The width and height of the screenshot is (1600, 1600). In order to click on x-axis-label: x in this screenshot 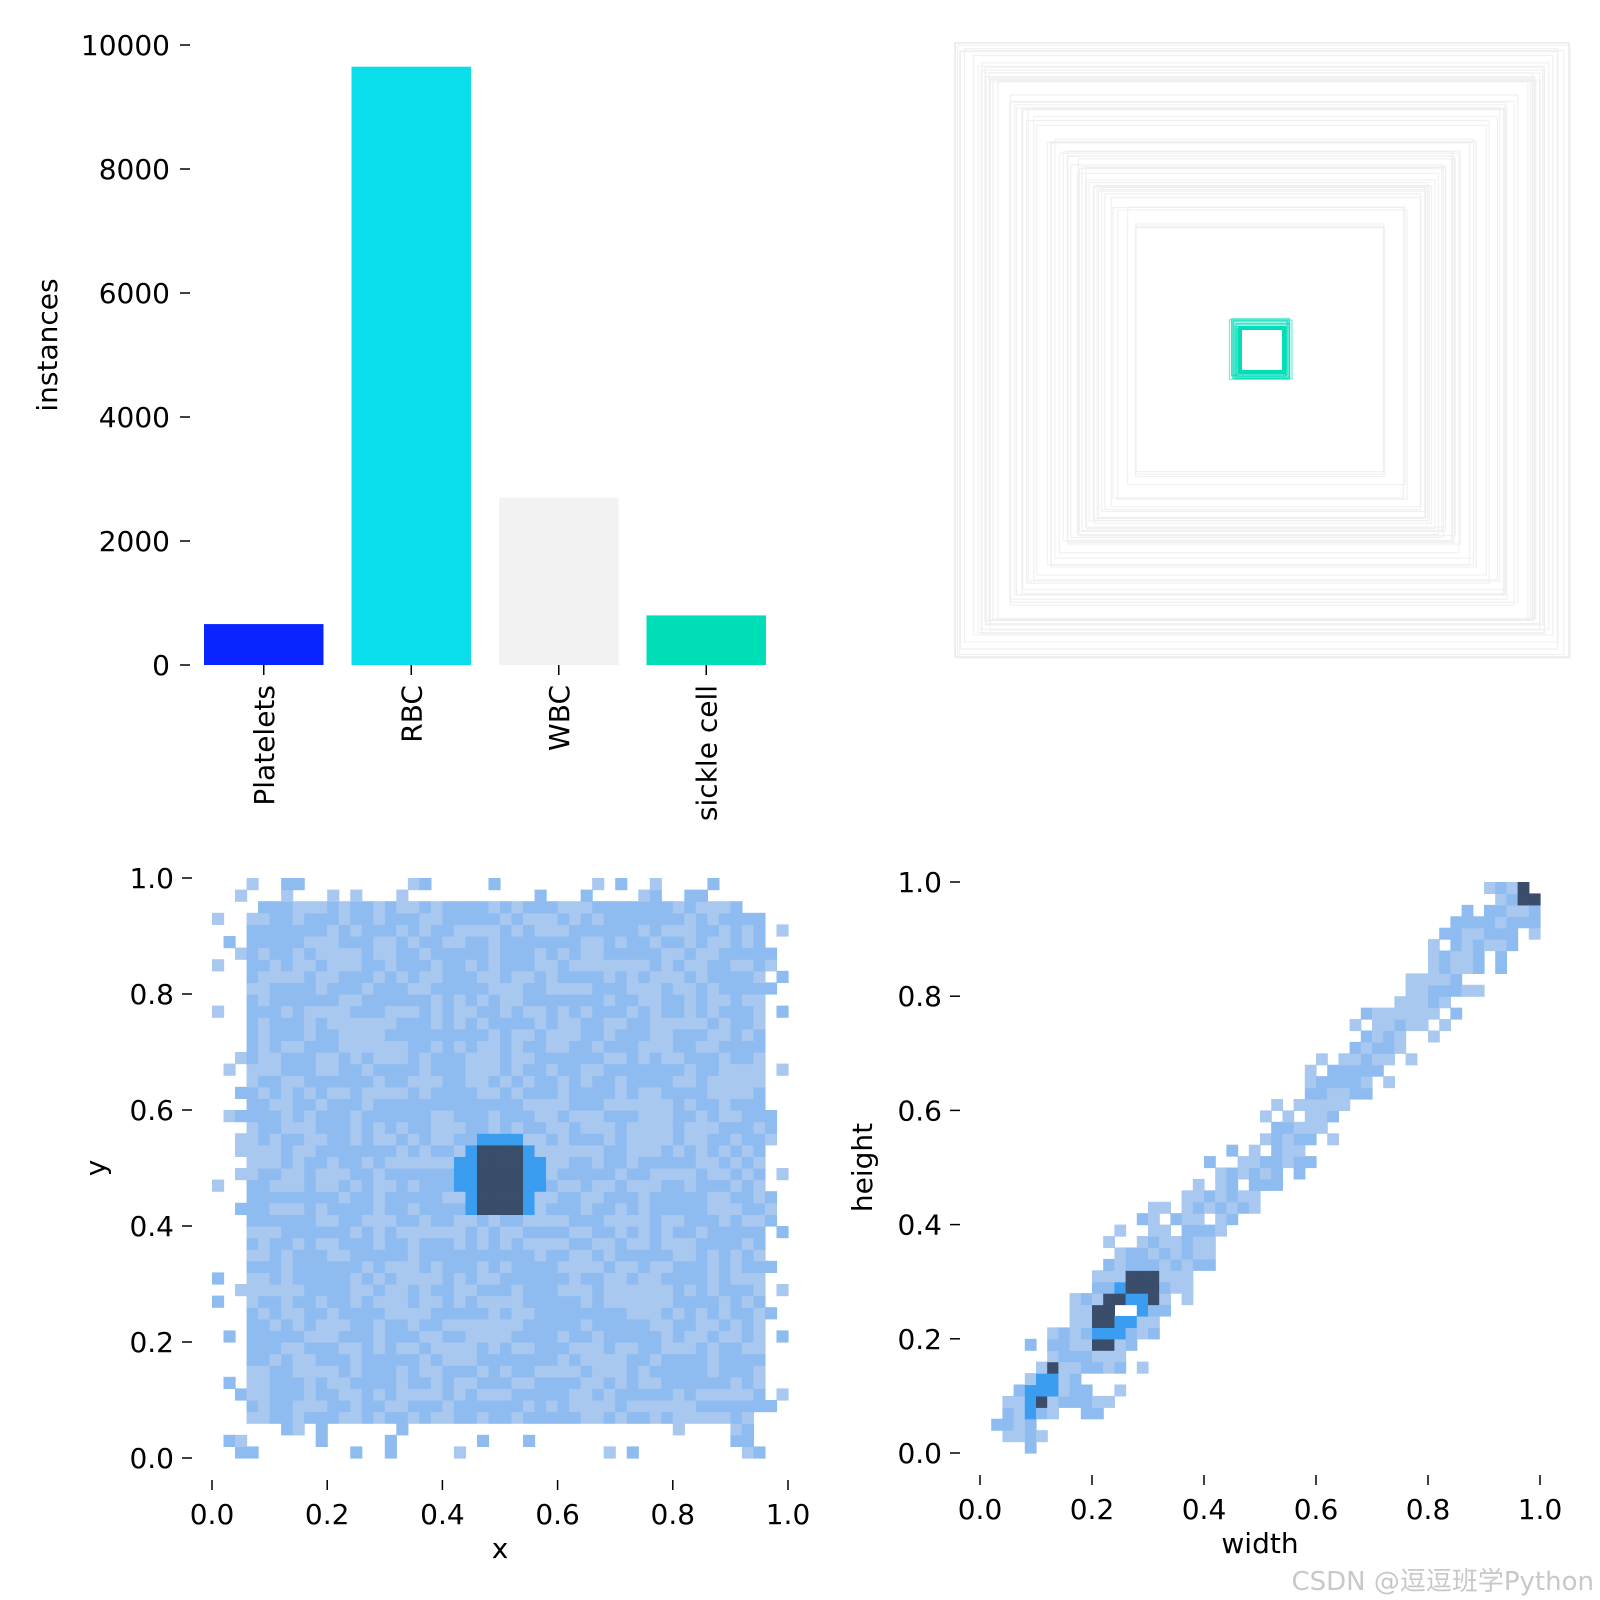, I will do `click(500, 1548)`.